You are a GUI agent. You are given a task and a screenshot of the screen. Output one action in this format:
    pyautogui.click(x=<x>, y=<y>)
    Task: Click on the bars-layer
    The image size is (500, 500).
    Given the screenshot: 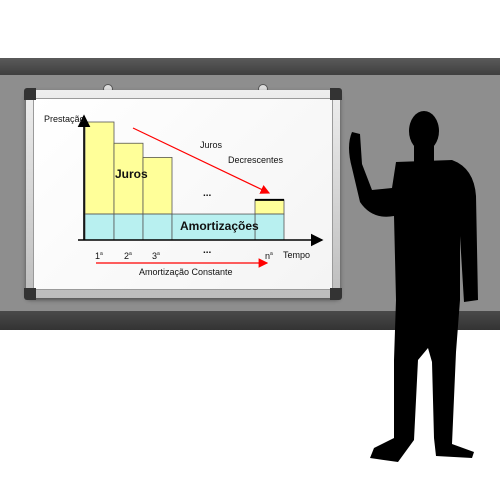 What is the action you would take?
    pyautogui.click(x=184, y=181)
    